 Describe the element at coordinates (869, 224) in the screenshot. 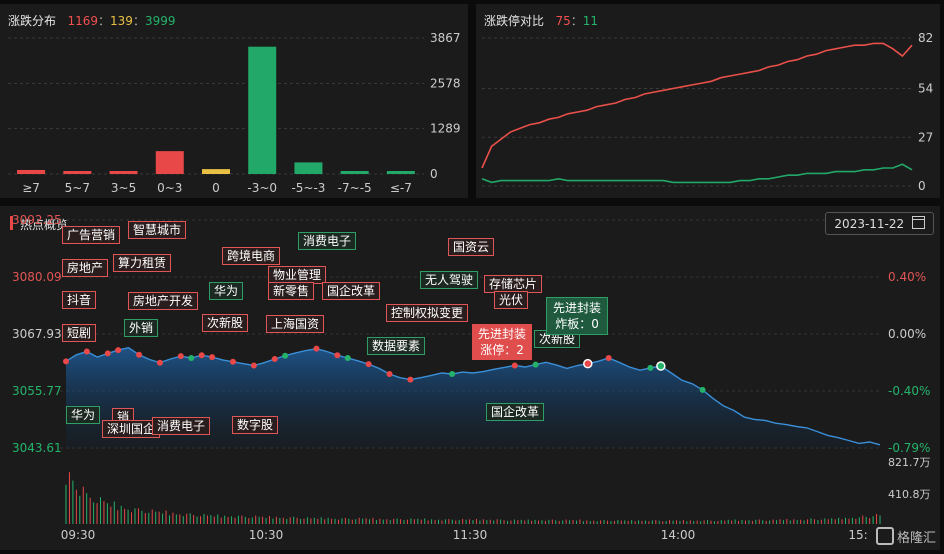

I see `date-value: 2023-11-22` at that location.